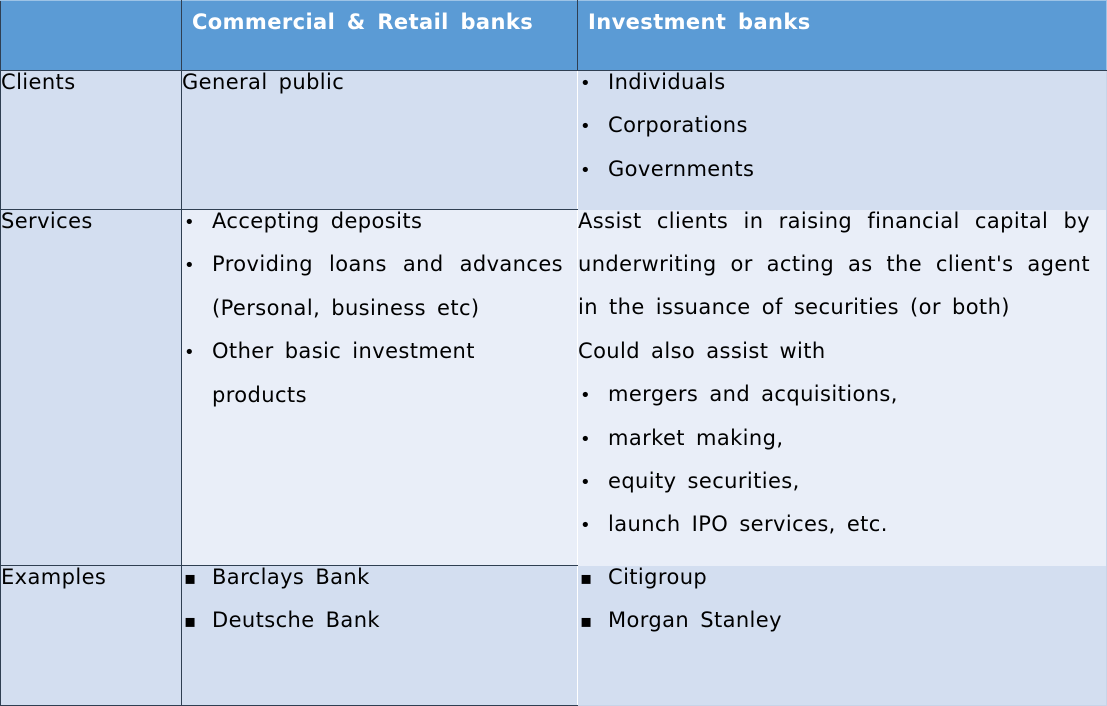 Image resolution: width=1107 pixels, height=706 pixels. What do you see at coordinates (842, 169) in the screenshot?
I see `list-item: Governments` at bounding box center [842, 169].